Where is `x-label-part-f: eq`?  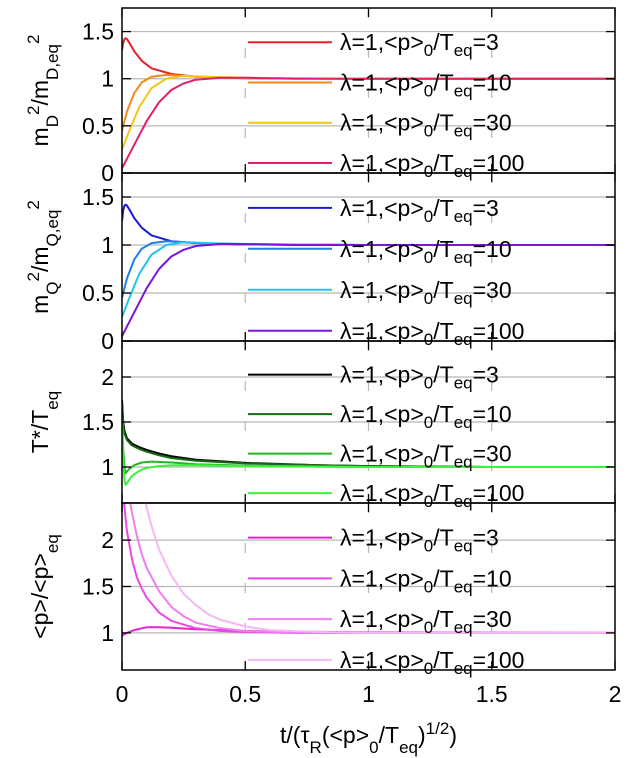 x-label-part-f: eq is located at coordinates (408, 747).